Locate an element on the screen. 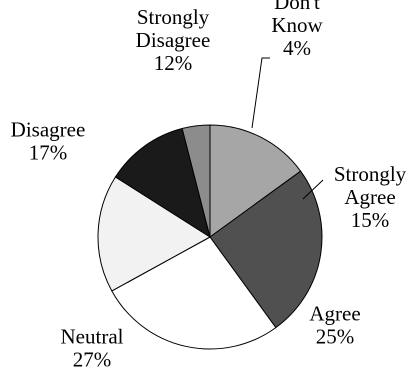  slice-label-strongly-disagree: Strongly Disagree 12% is located at coordinates (173, 40).